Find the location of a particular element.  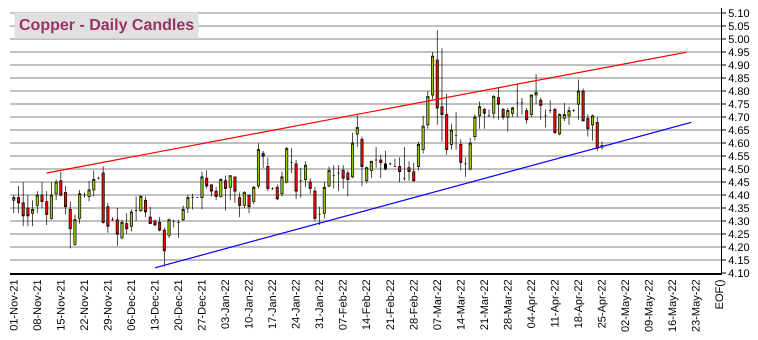

x-tick-label: 18-Apr-22 is located at coordinates (578, 303).